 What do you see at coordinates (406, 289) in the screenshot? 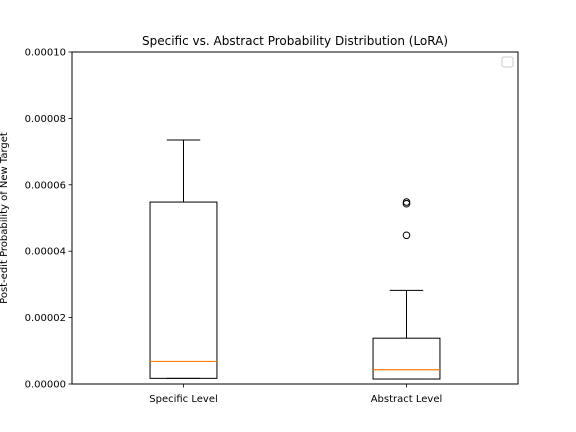
I see `box-group-abstract` at bounding box center [406, 289].